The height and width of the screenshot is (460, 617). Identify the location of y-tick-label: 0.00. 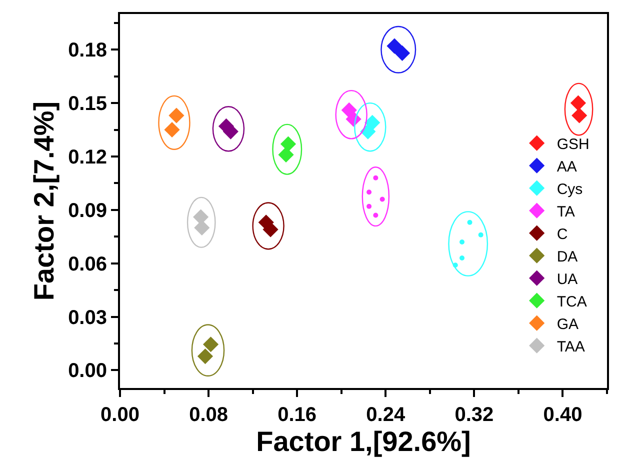
(87, 371).